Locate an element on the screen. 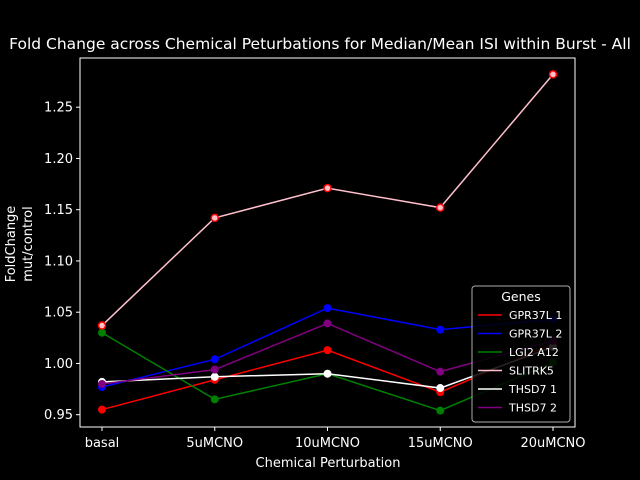  y-axis-title: FoldChange mut/control is located at coordinates (20, 244).